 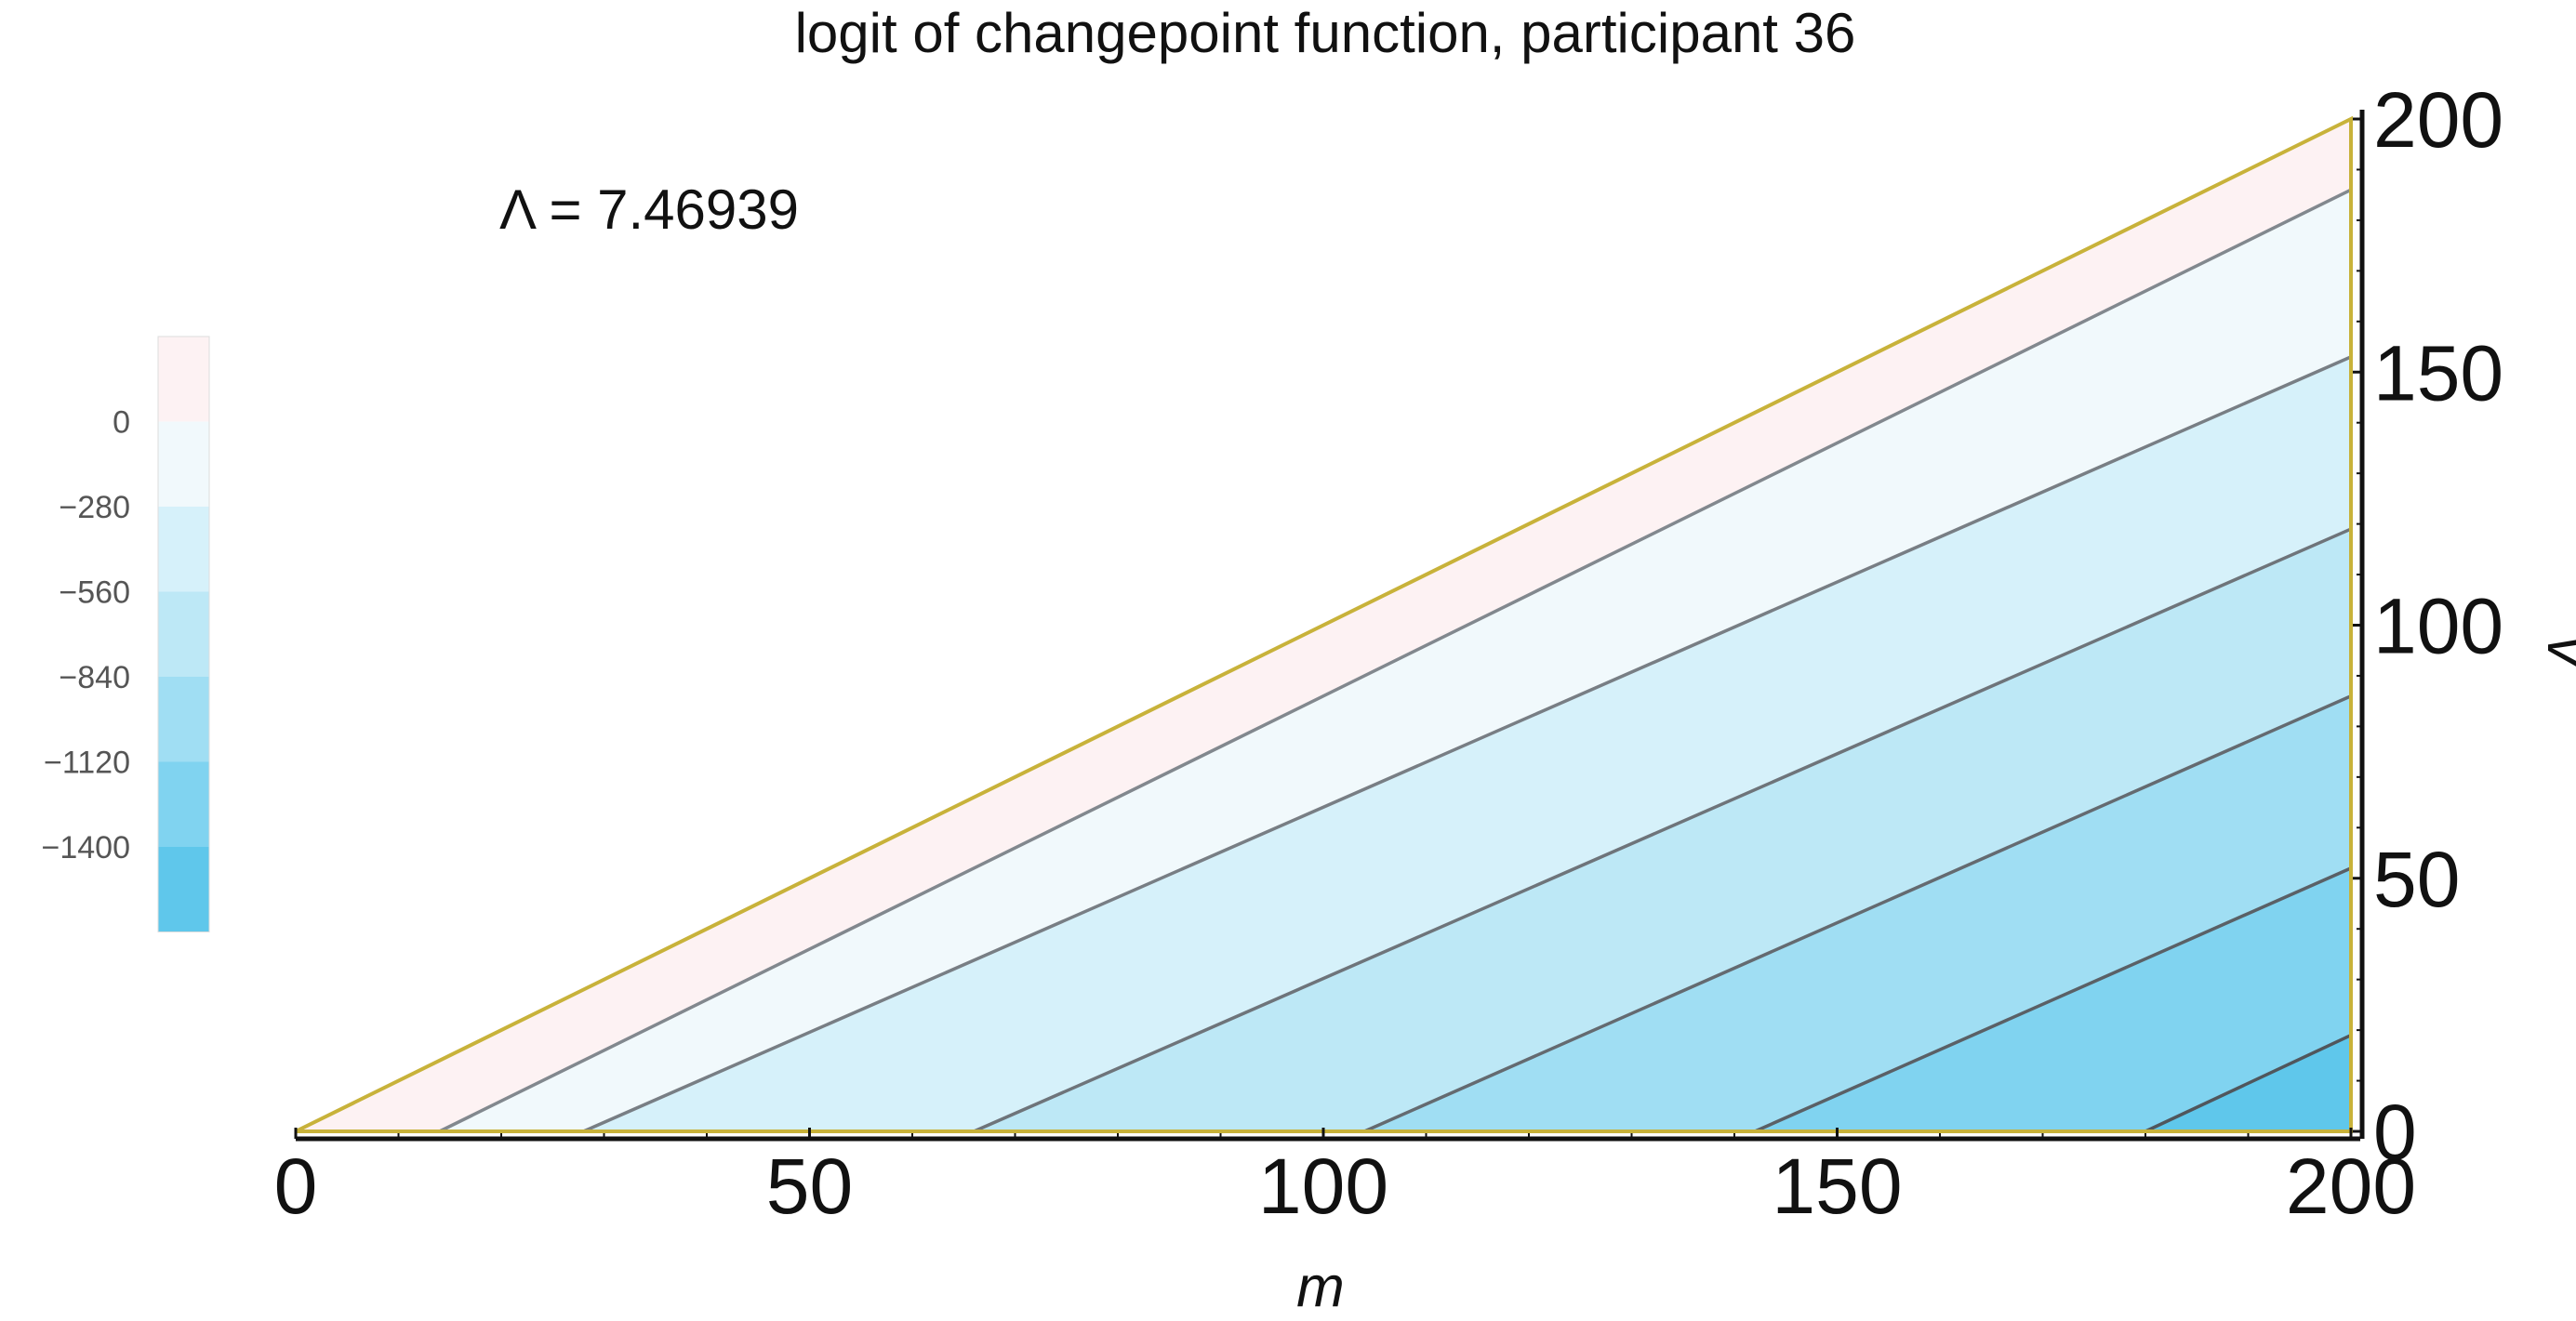 I want to click on colorbar-tick-label: −1120, so click(x=87, y=763).